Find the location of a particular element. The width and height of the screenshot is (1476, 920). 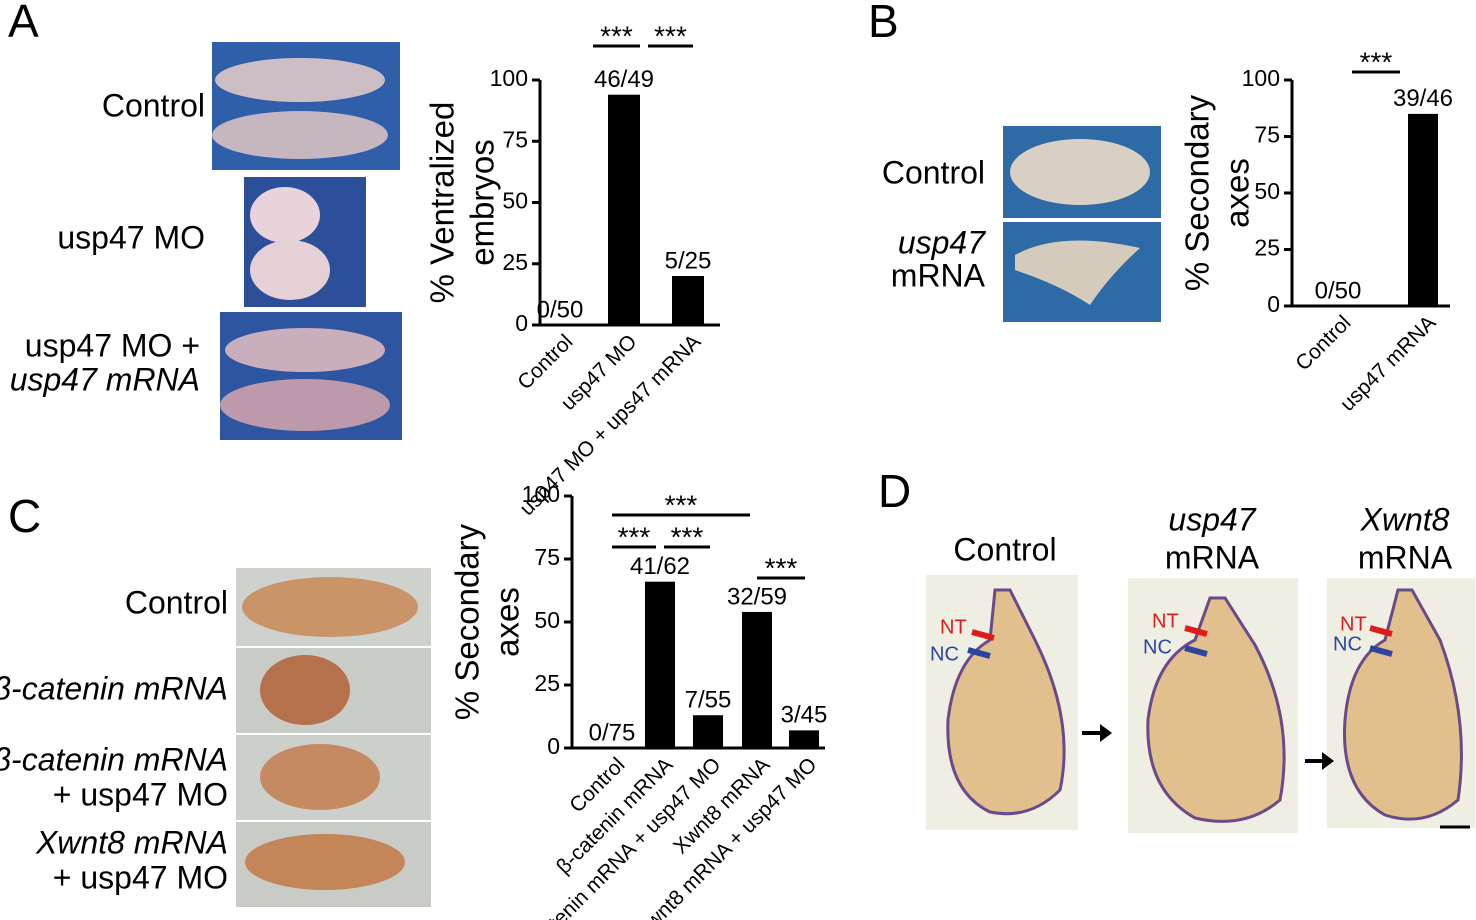

y-axis-label: embryos is located at coordinates (482, 202).